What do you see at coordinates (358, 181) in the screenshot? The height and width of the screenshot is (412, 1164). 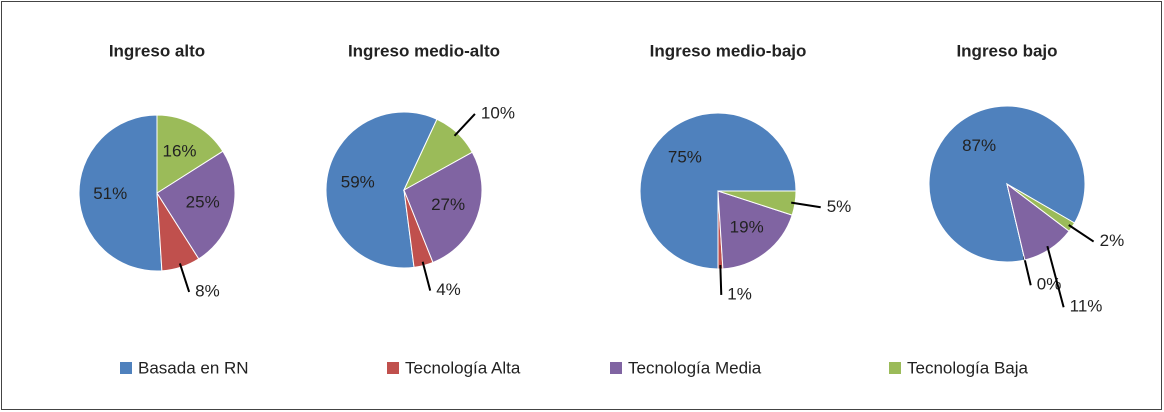 I see `data-label: 59%` at bounding box center [358, 181].